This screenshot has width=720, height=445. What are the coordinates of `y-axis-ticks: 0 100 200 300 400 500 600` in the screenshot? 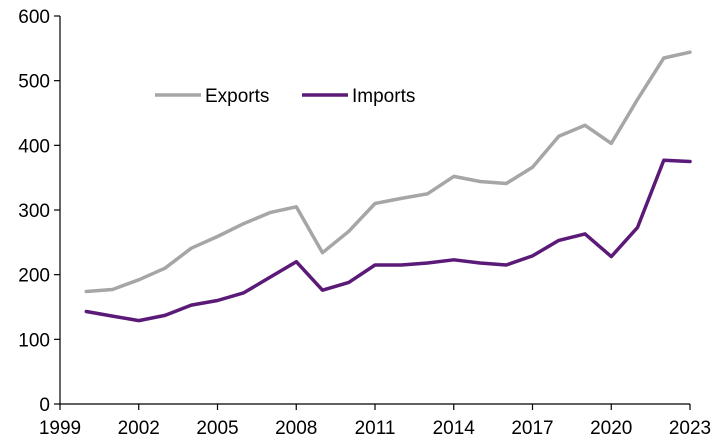 It's located at (39, 211).